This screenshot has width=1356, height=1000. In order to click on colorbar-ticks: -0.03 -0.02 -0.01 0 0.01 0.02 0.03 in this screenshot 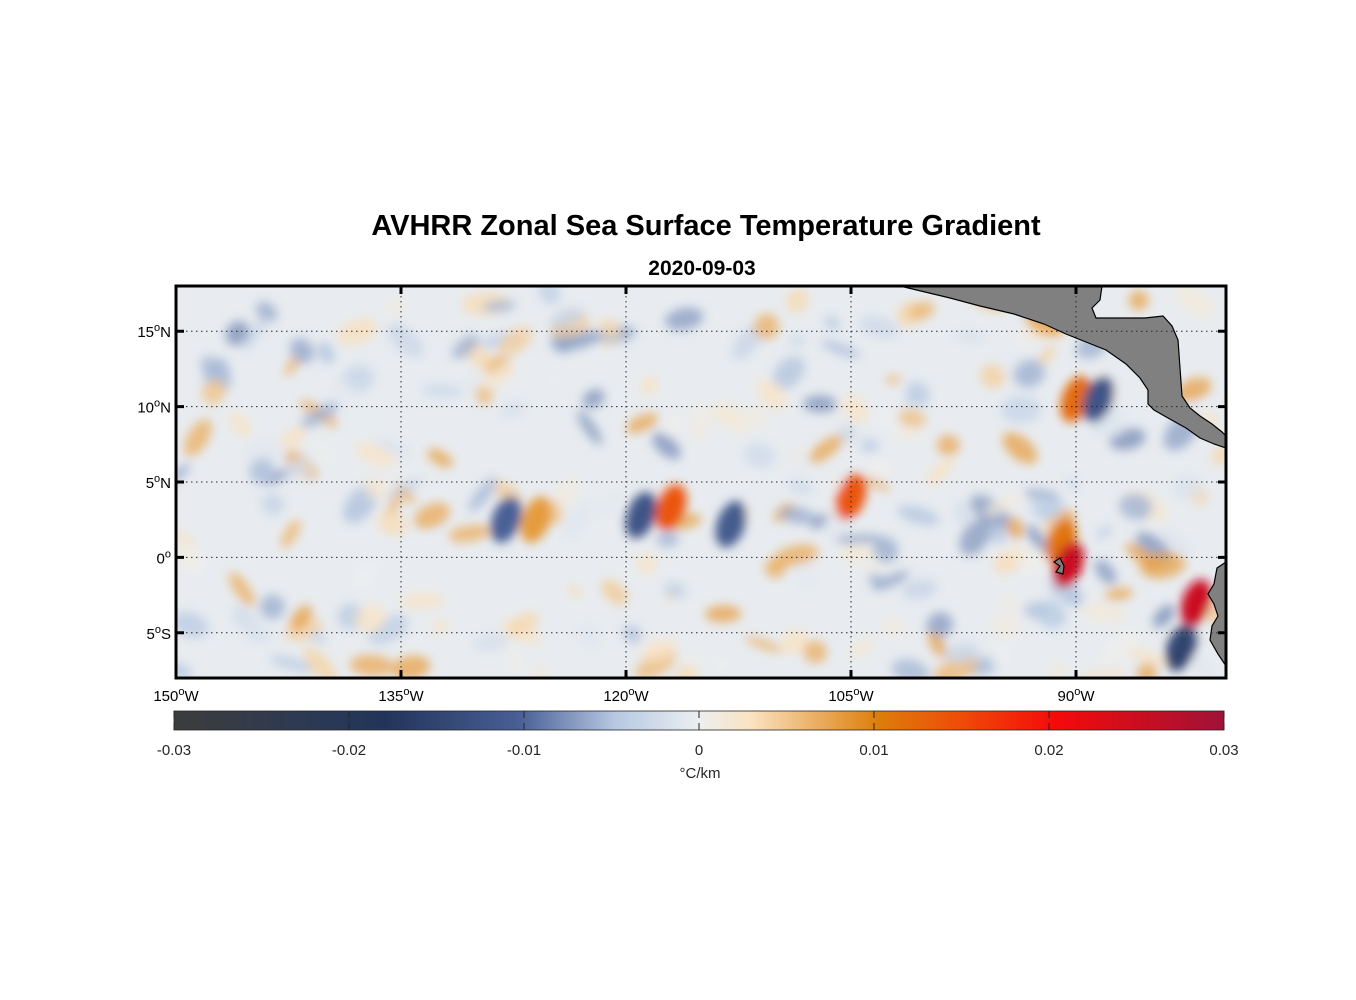, I will do `click(698, 735)`.